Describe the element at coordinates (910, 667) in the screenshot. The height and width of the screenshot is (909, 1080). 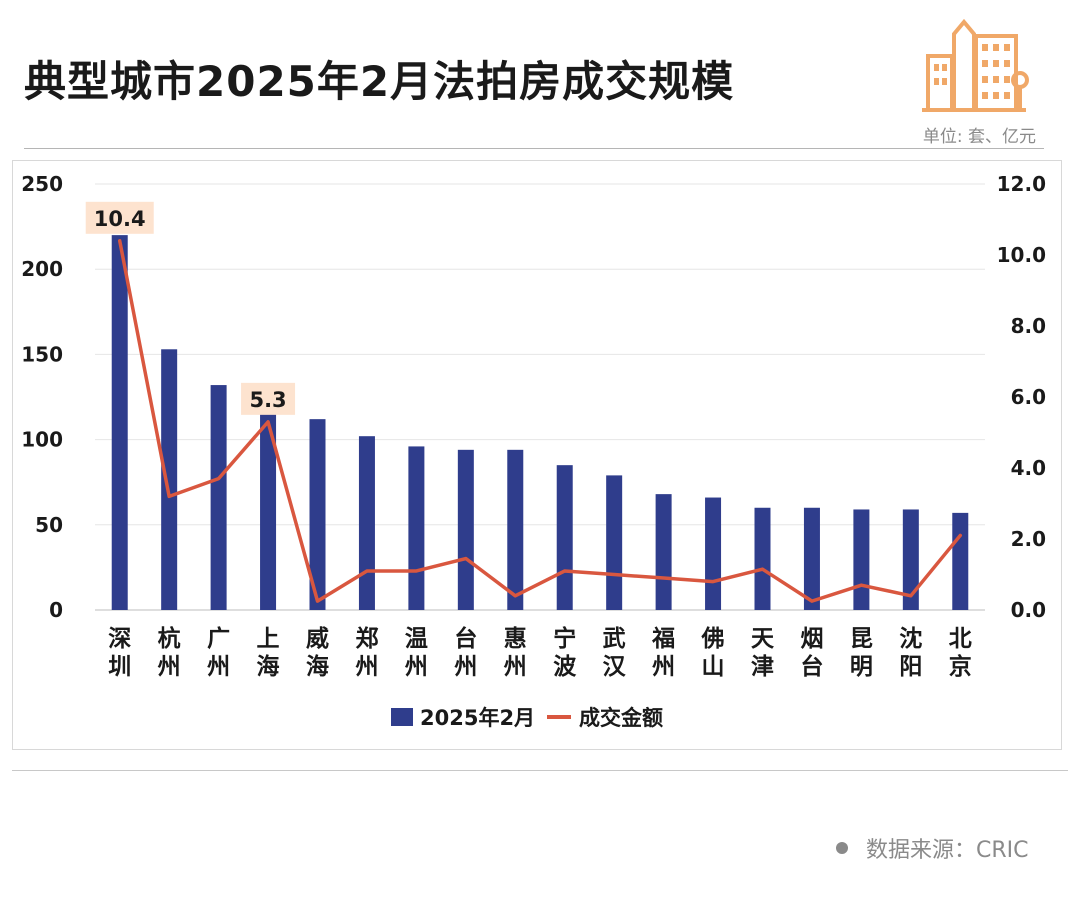
I see `x-tick-label: 阳` at that location.